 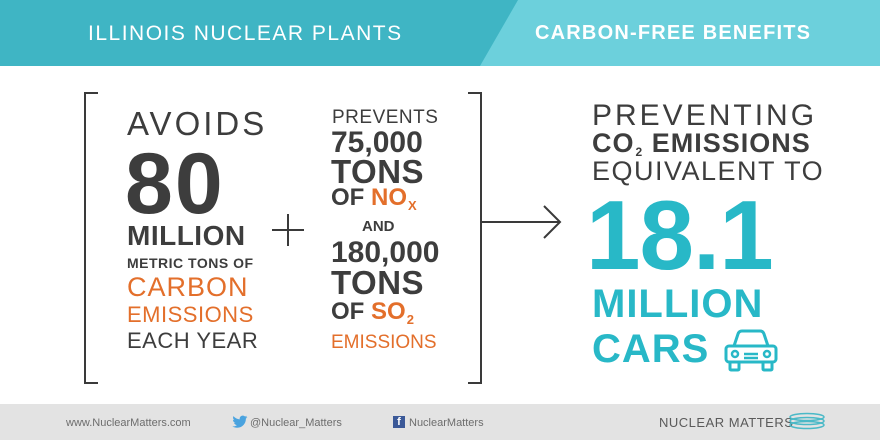 I want to click on carbon-period: EACH YEAR, so click(x=193, y=340).